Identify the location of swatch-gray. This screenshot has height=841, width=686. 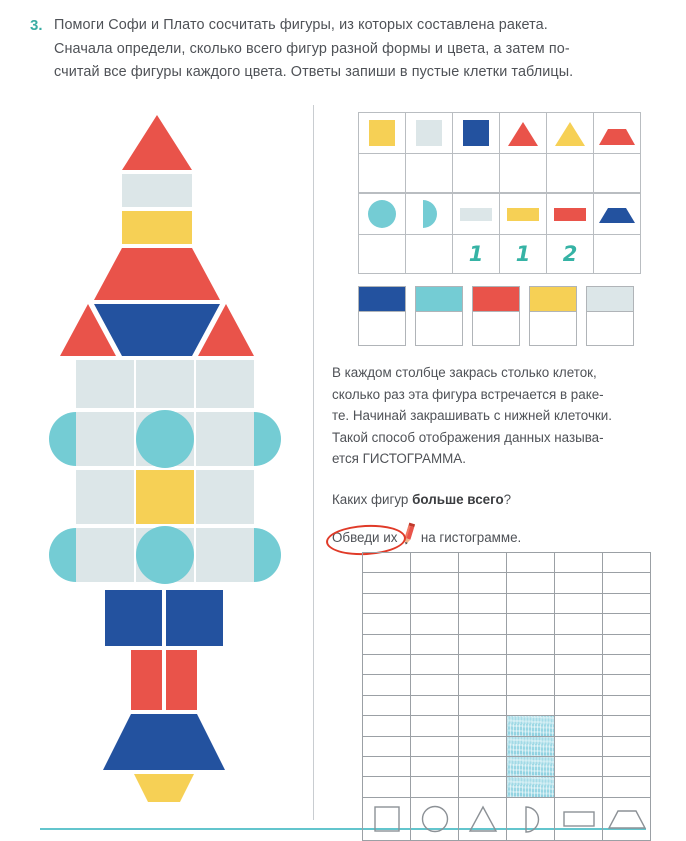
(610, 316).